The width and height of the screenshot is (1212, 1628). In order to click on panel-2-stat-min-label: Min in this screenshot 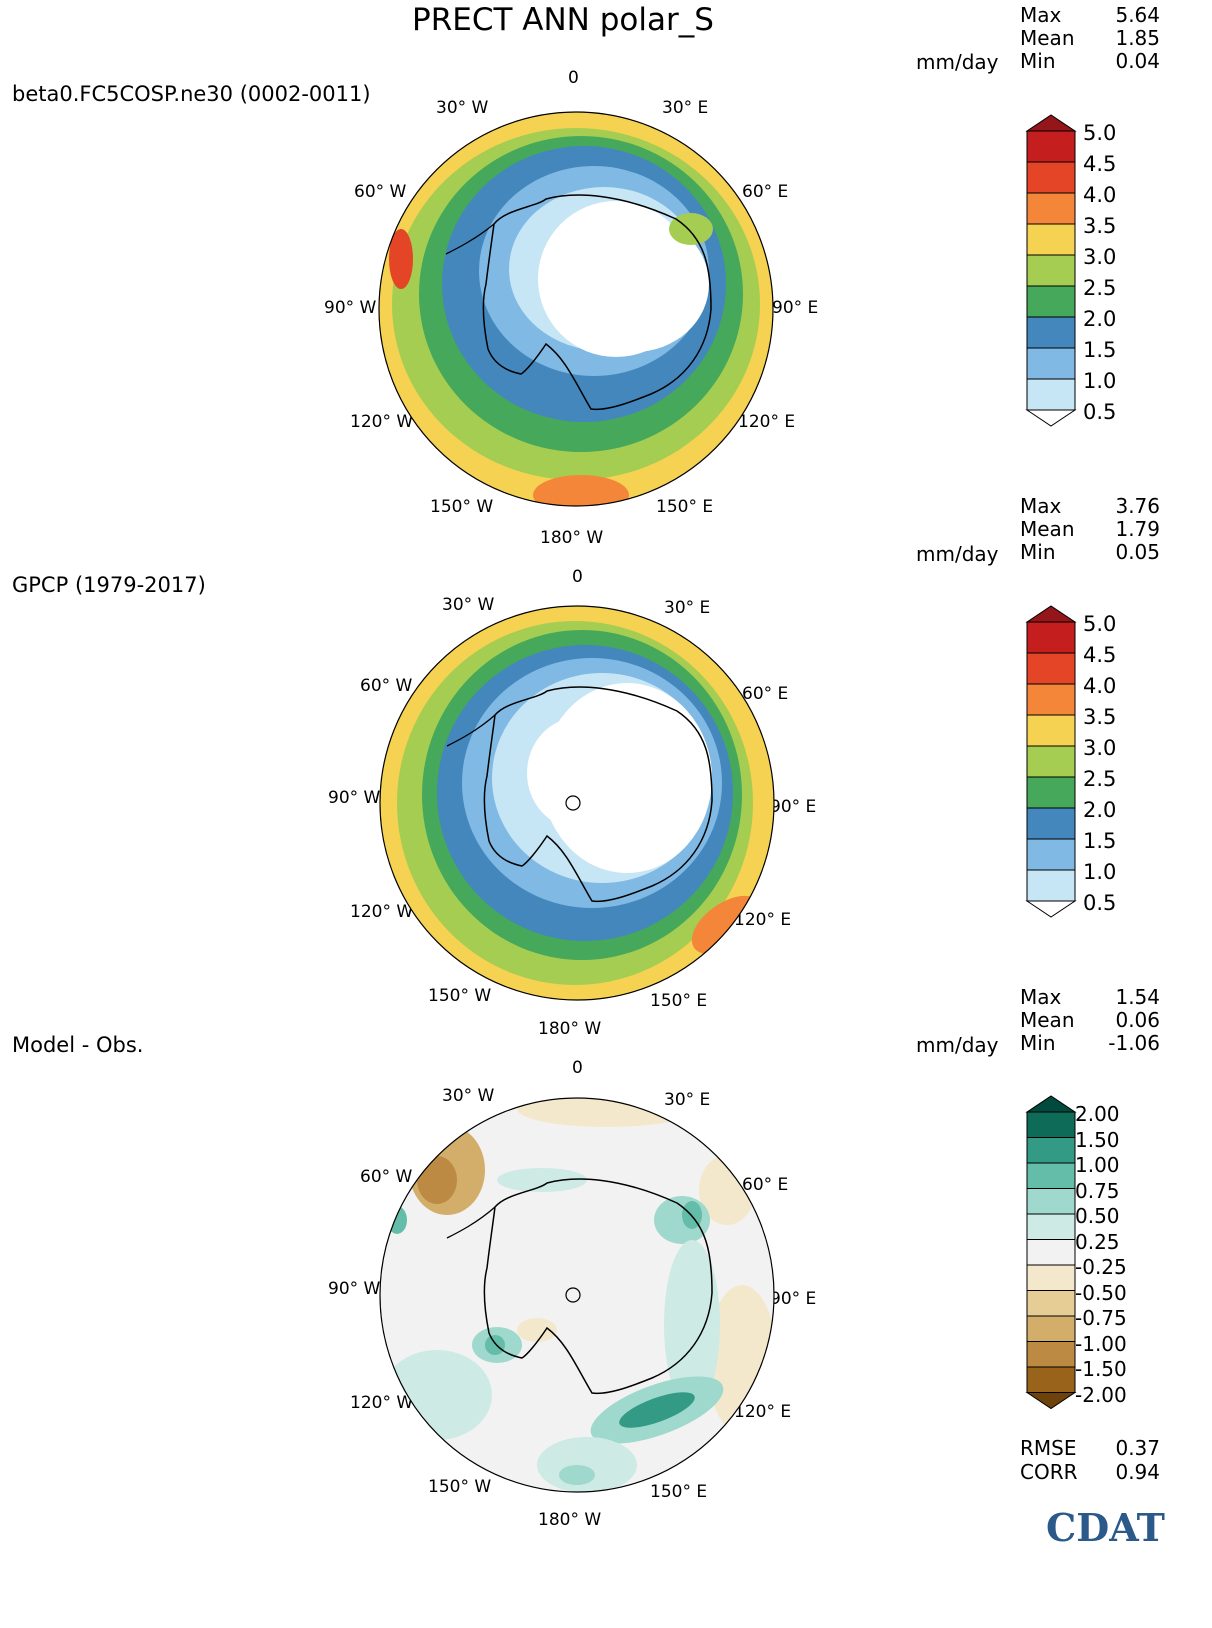, I will do `click(1038, 552)`.